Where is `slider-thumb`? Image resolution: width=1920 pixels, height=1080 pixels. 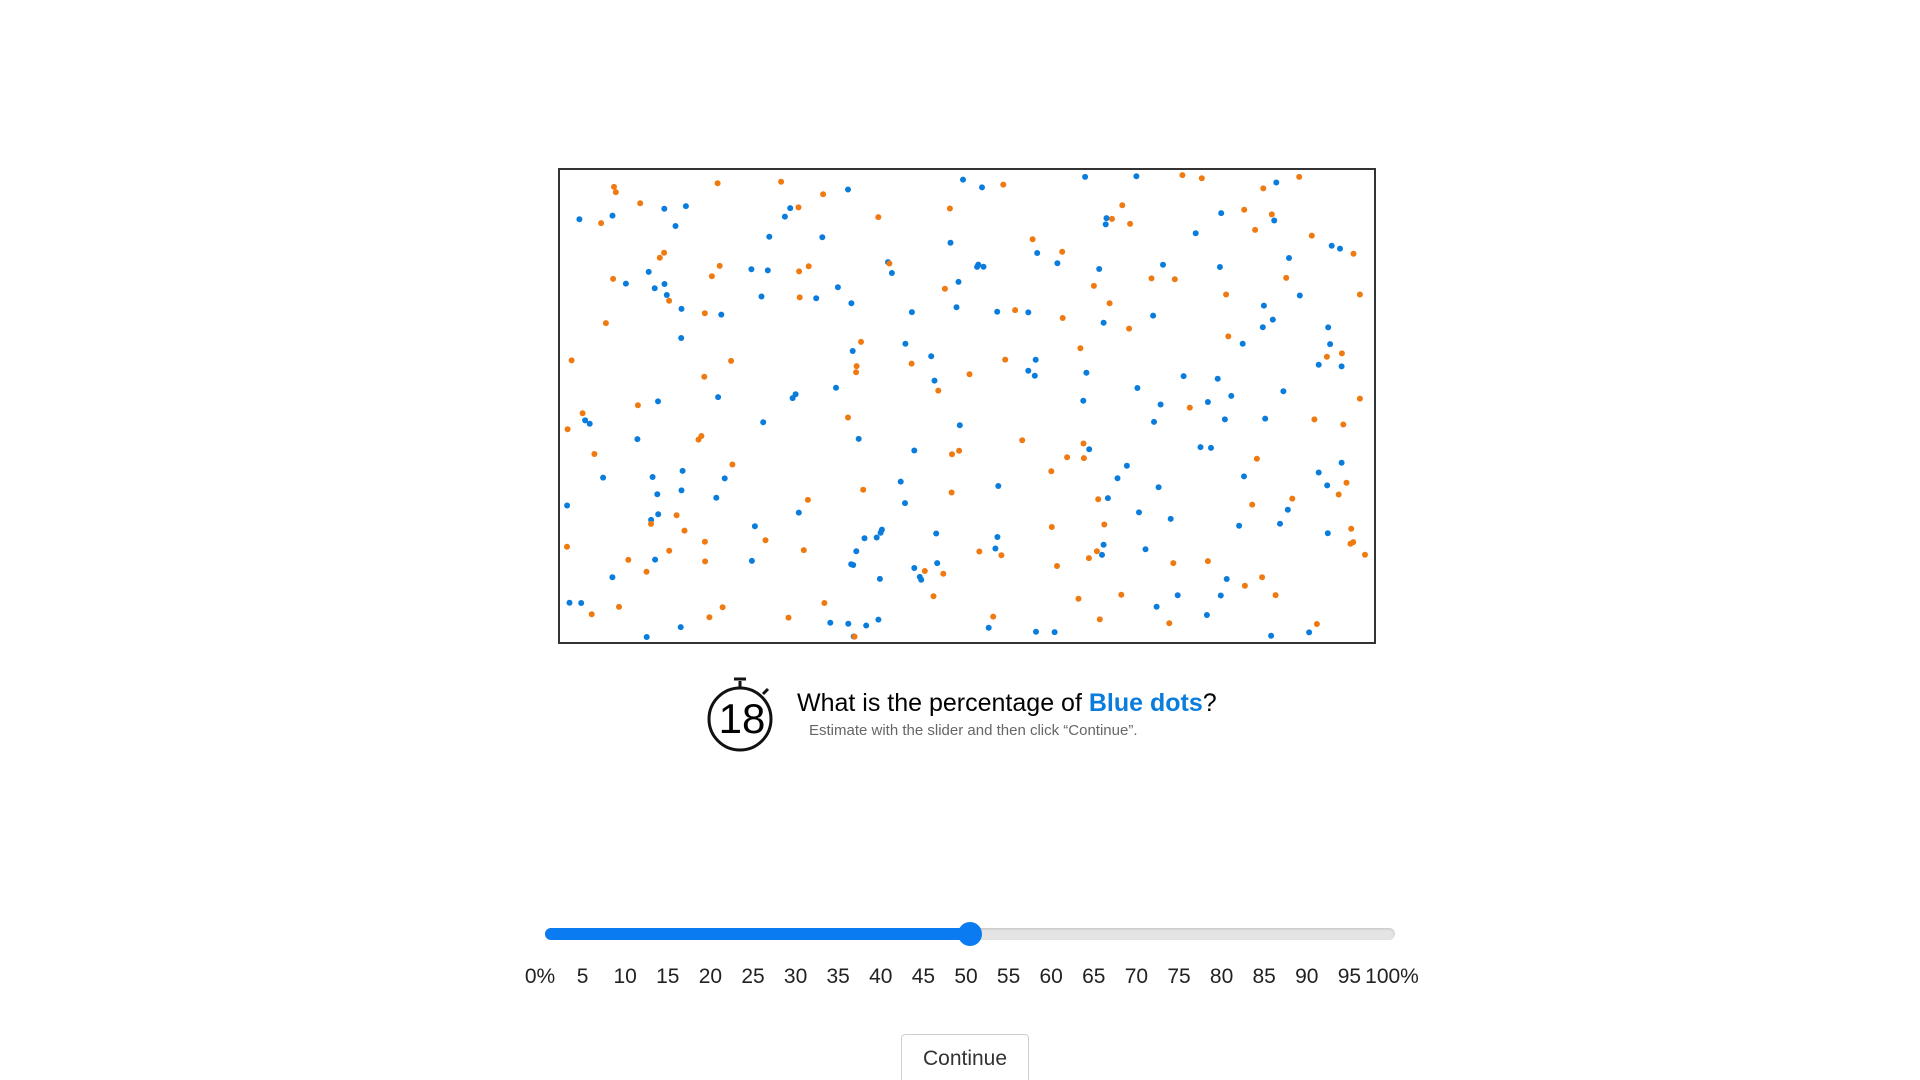 slider-thumb is located at coordinates (970, 934).